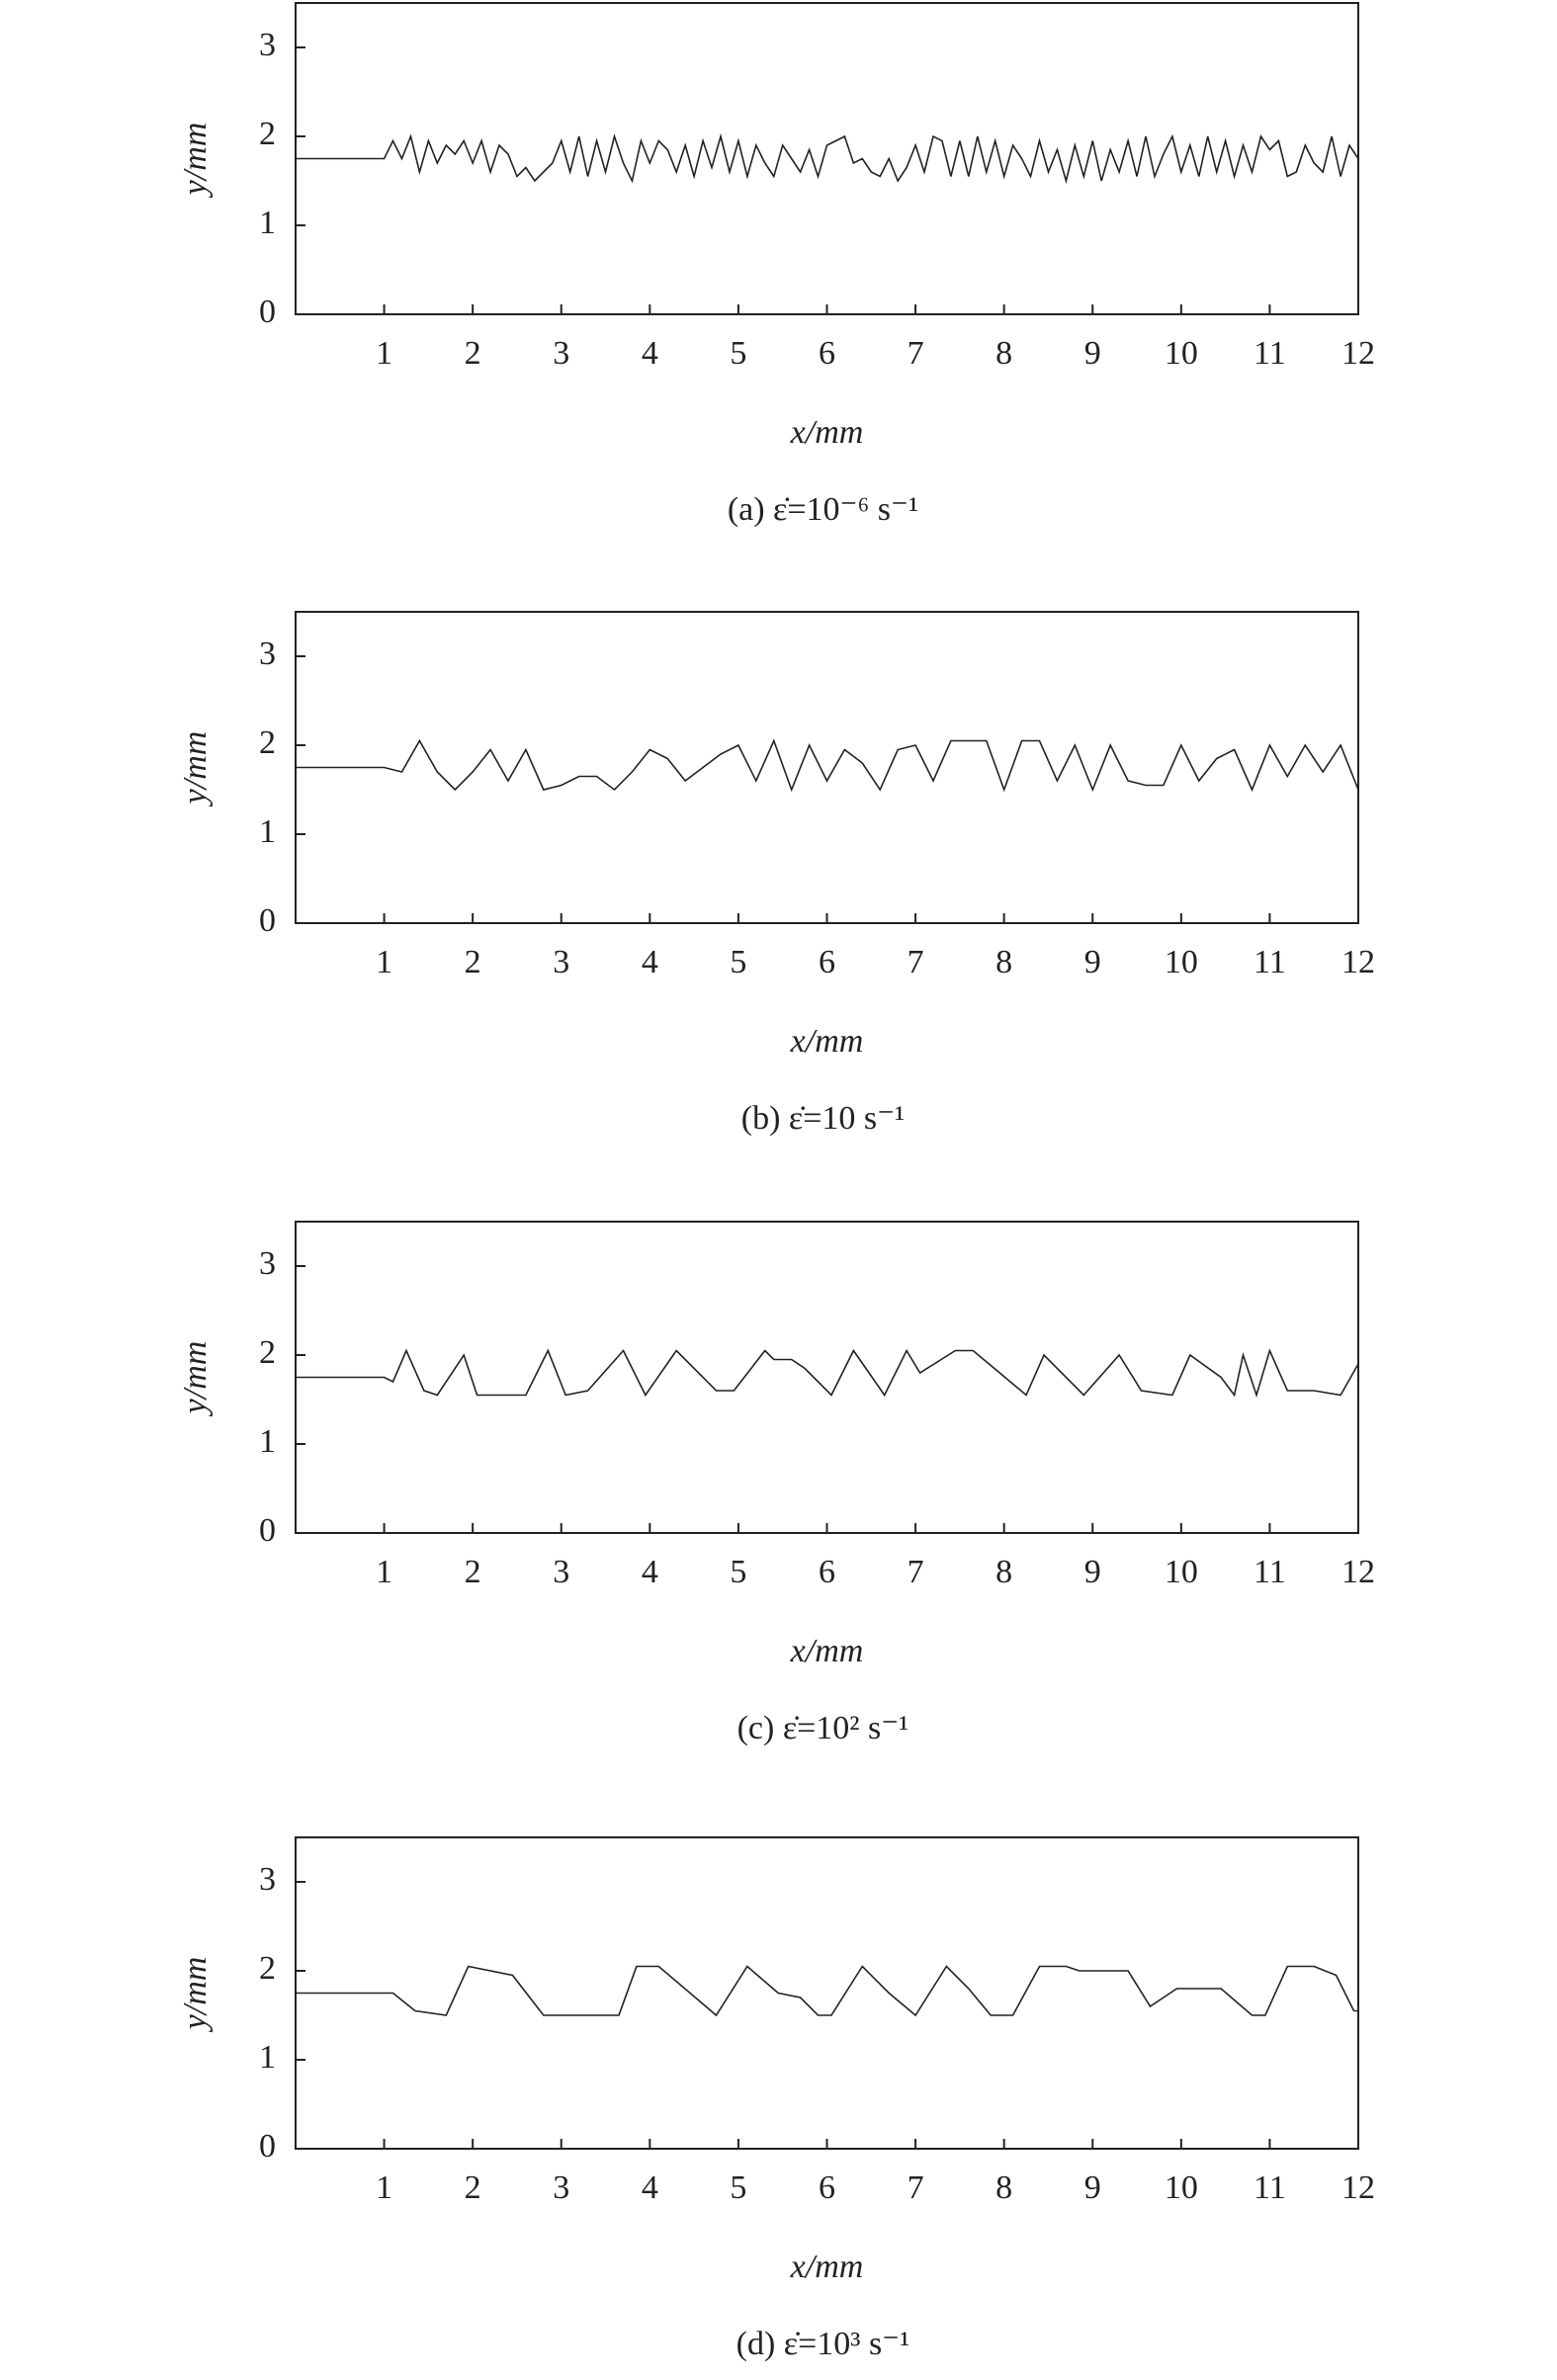  What do you see at coordinates (823, 509) in the screenshot?
I see `panel-caption: (a) ε̇=10⁻⁶ s⁻¹` at bounding box center [823, 509].